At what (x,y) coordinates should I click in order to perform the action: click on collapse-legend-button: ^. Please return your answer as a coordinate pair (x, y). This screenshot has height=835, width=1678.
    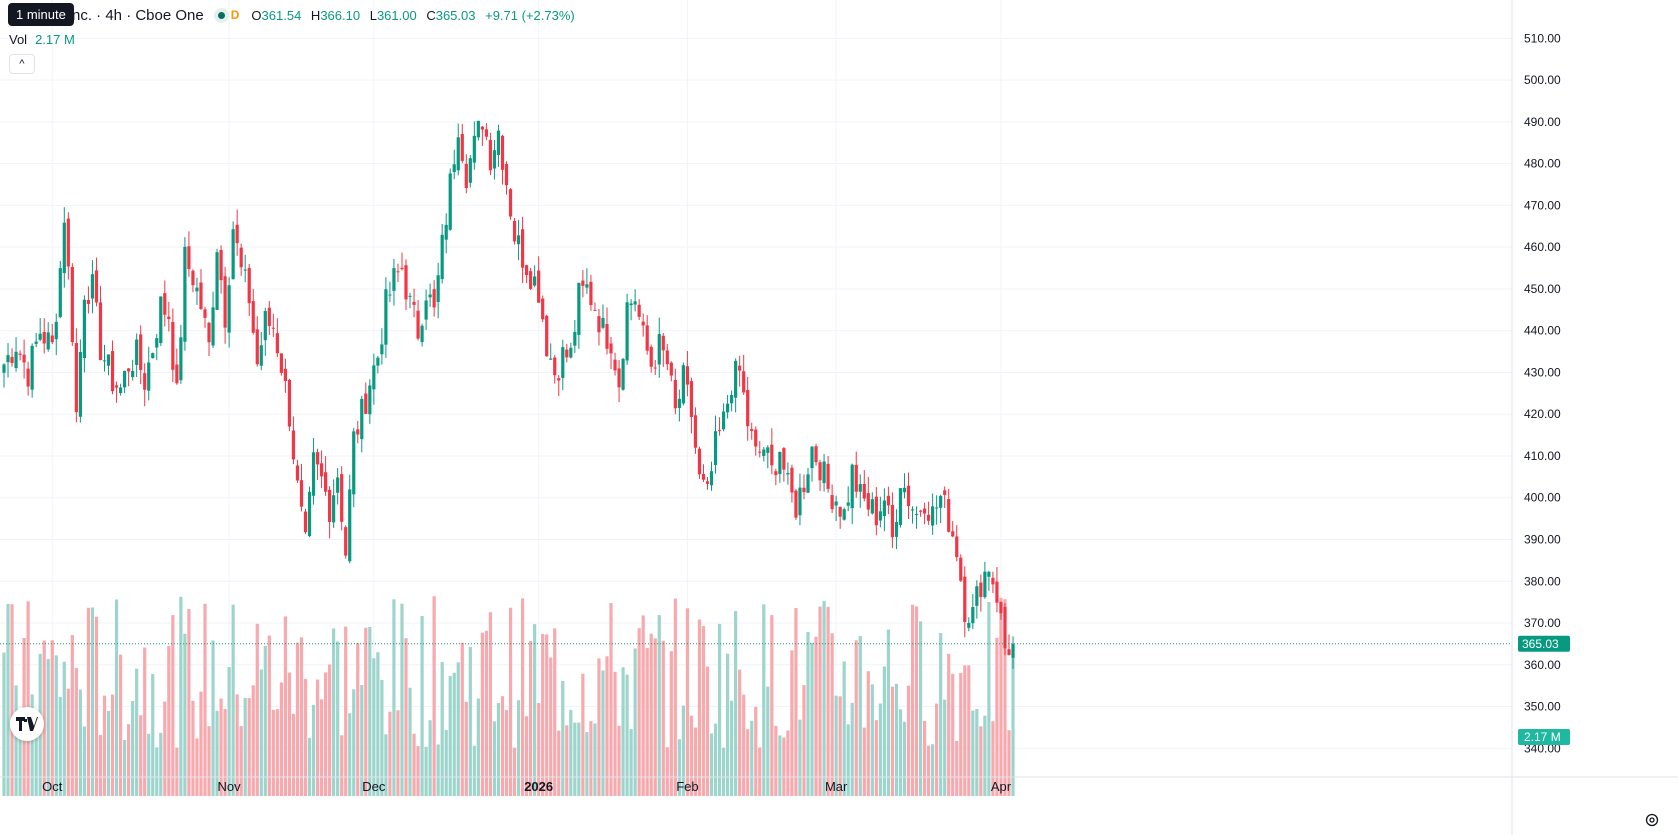
    Looking at the image, I should click on (22, 64).